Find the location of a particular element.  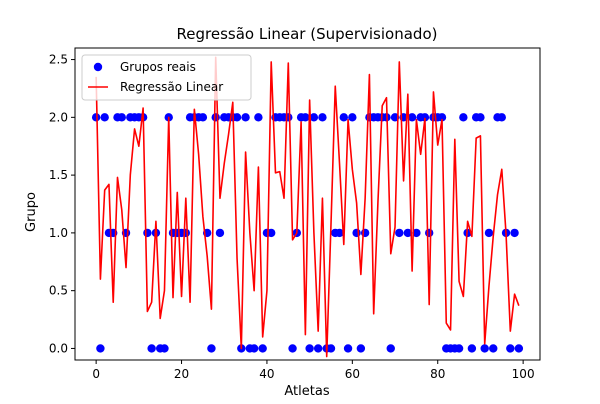

x-tick-label: 0 is located at coordinates (96, 374).